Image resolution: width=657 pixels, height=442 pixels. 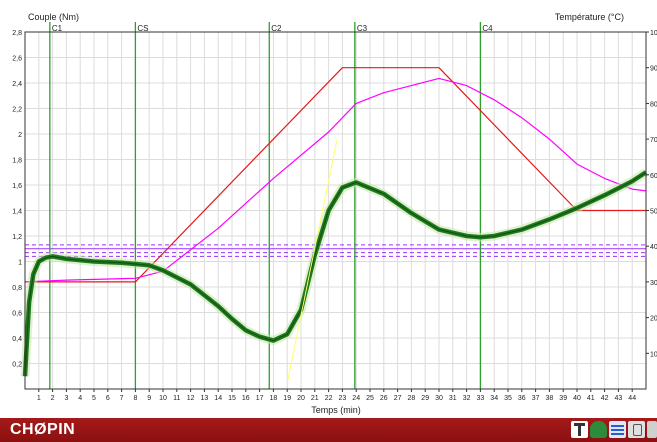 What do you see at coordinates (653, 283) in the screenshot?
I see `right-tick-label: 30` at bounding box center [653, 283].